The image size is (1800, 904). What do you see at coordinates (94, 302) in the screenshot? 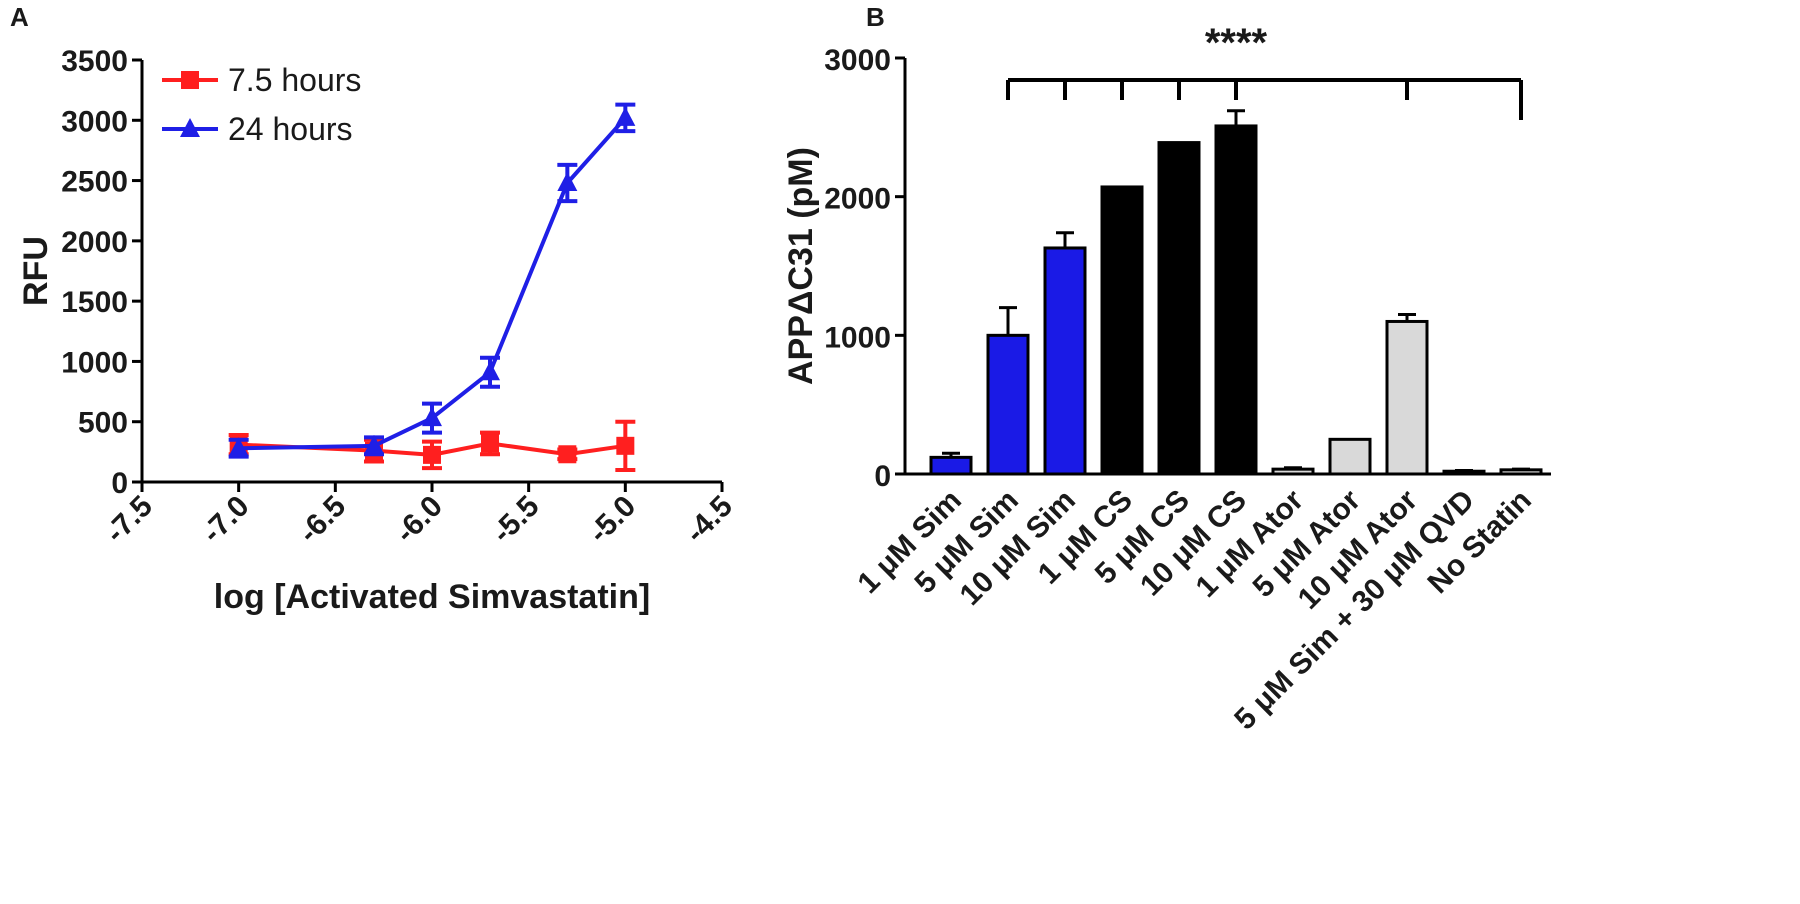
I see `y-tick-label: 1500` at bounding box center [94, 302].